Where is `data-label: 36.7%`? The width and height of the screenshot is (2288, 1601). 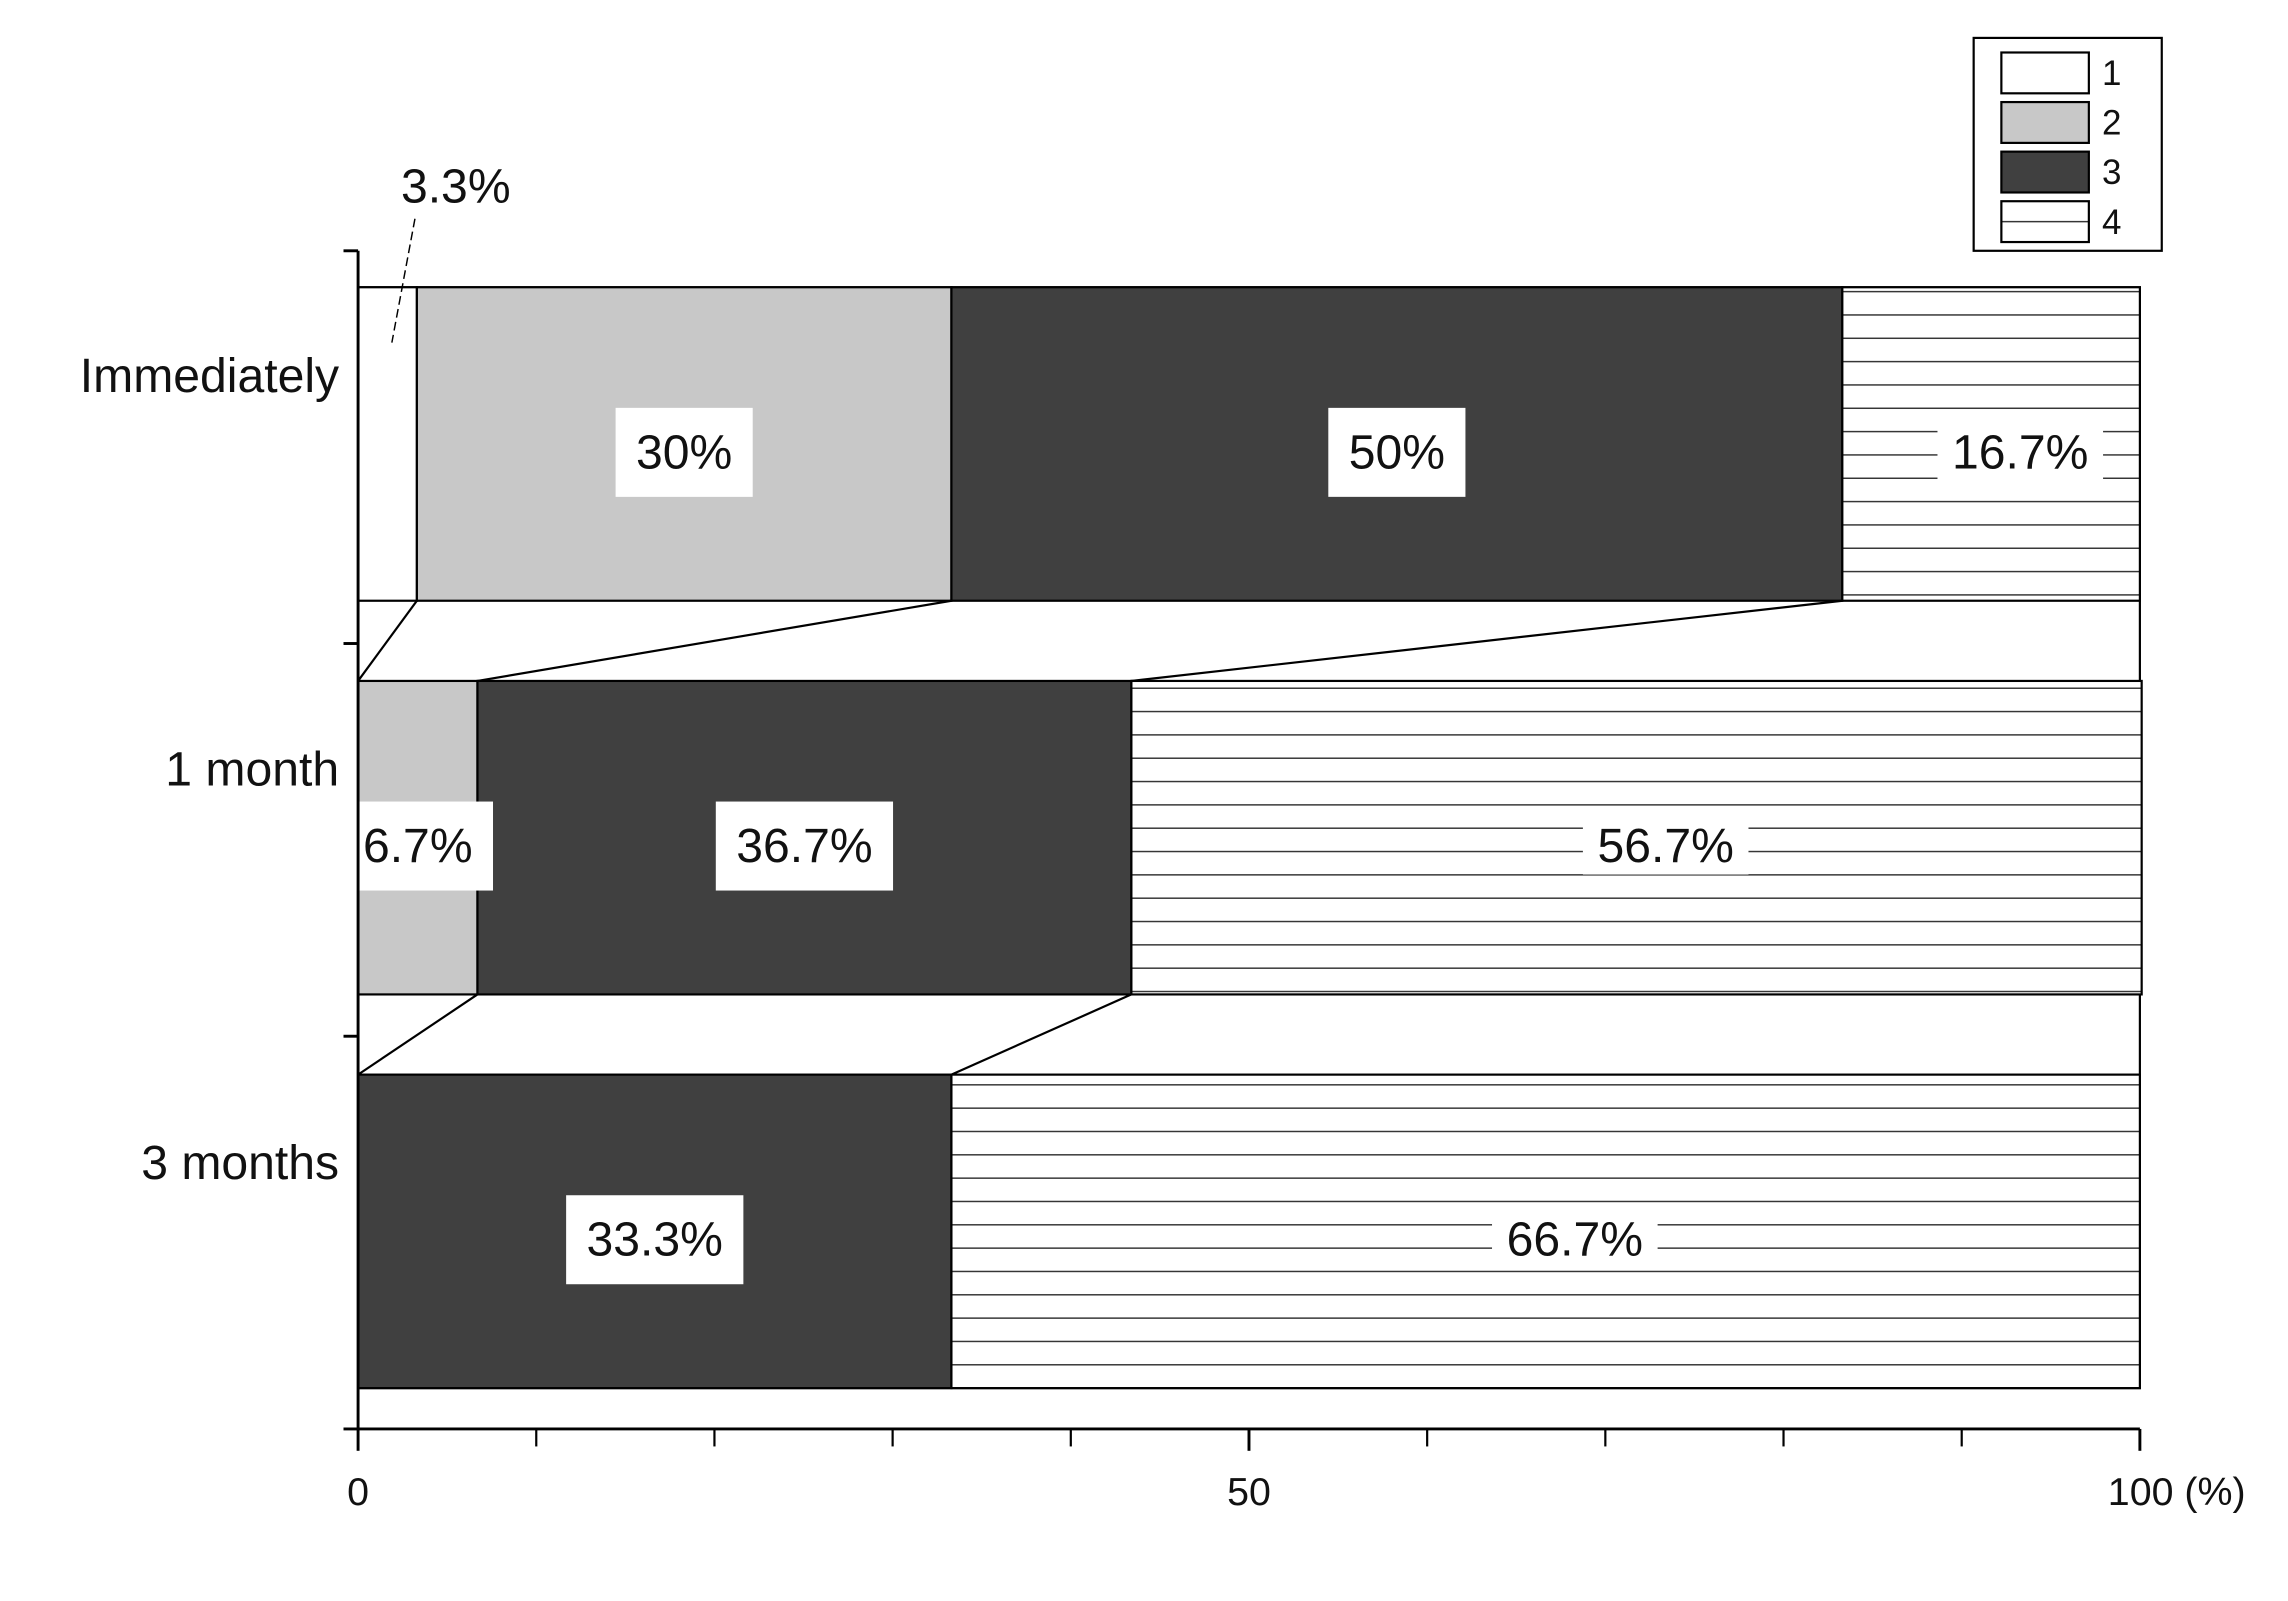 data-label: 36.7% is located at coordinates (804, 846).